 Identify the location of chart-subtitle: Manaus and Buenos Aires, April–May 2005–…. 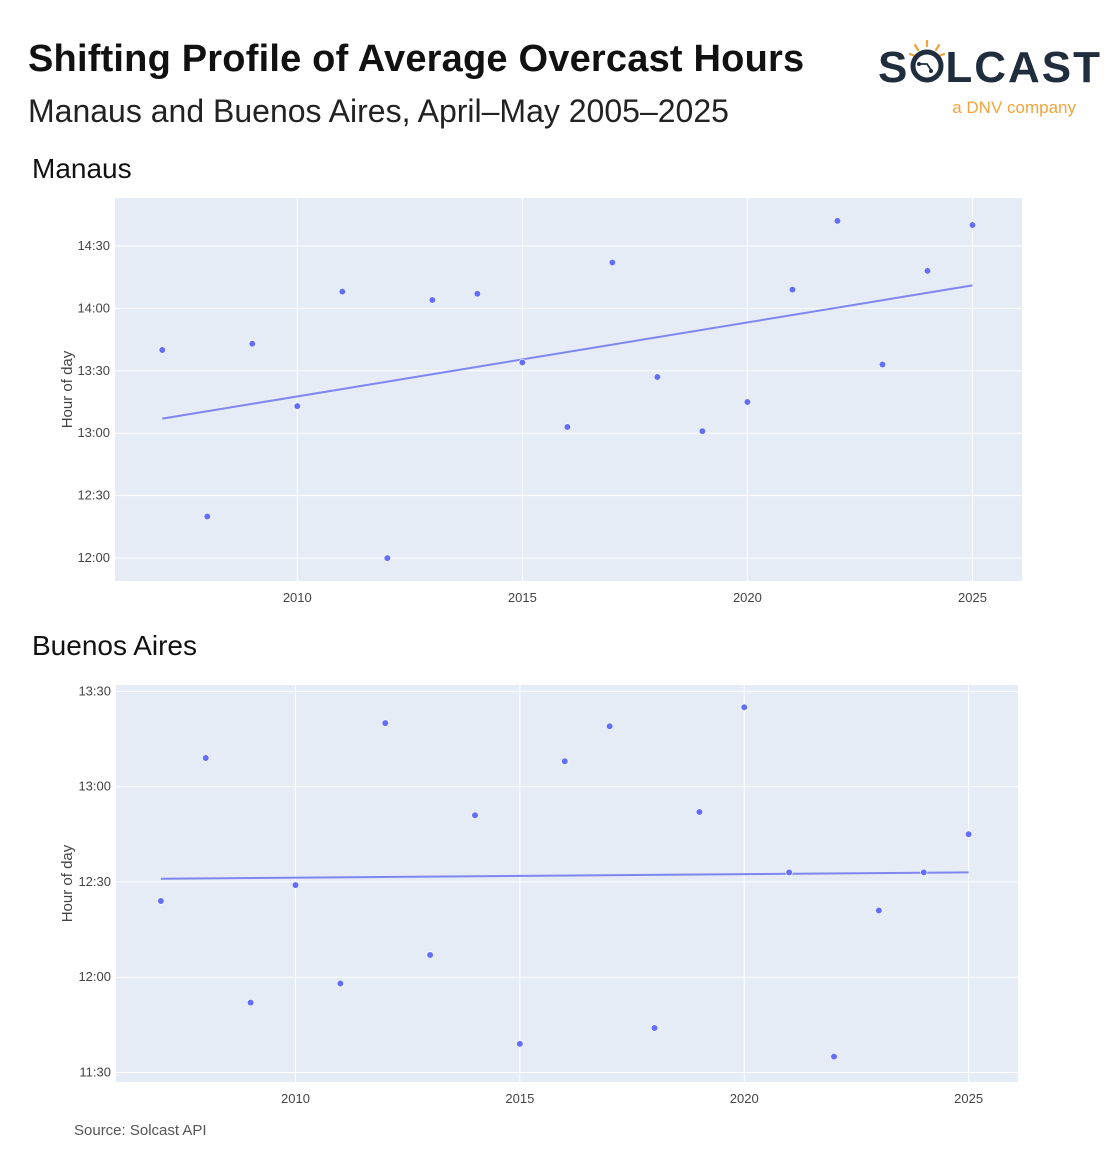
(378, 111).